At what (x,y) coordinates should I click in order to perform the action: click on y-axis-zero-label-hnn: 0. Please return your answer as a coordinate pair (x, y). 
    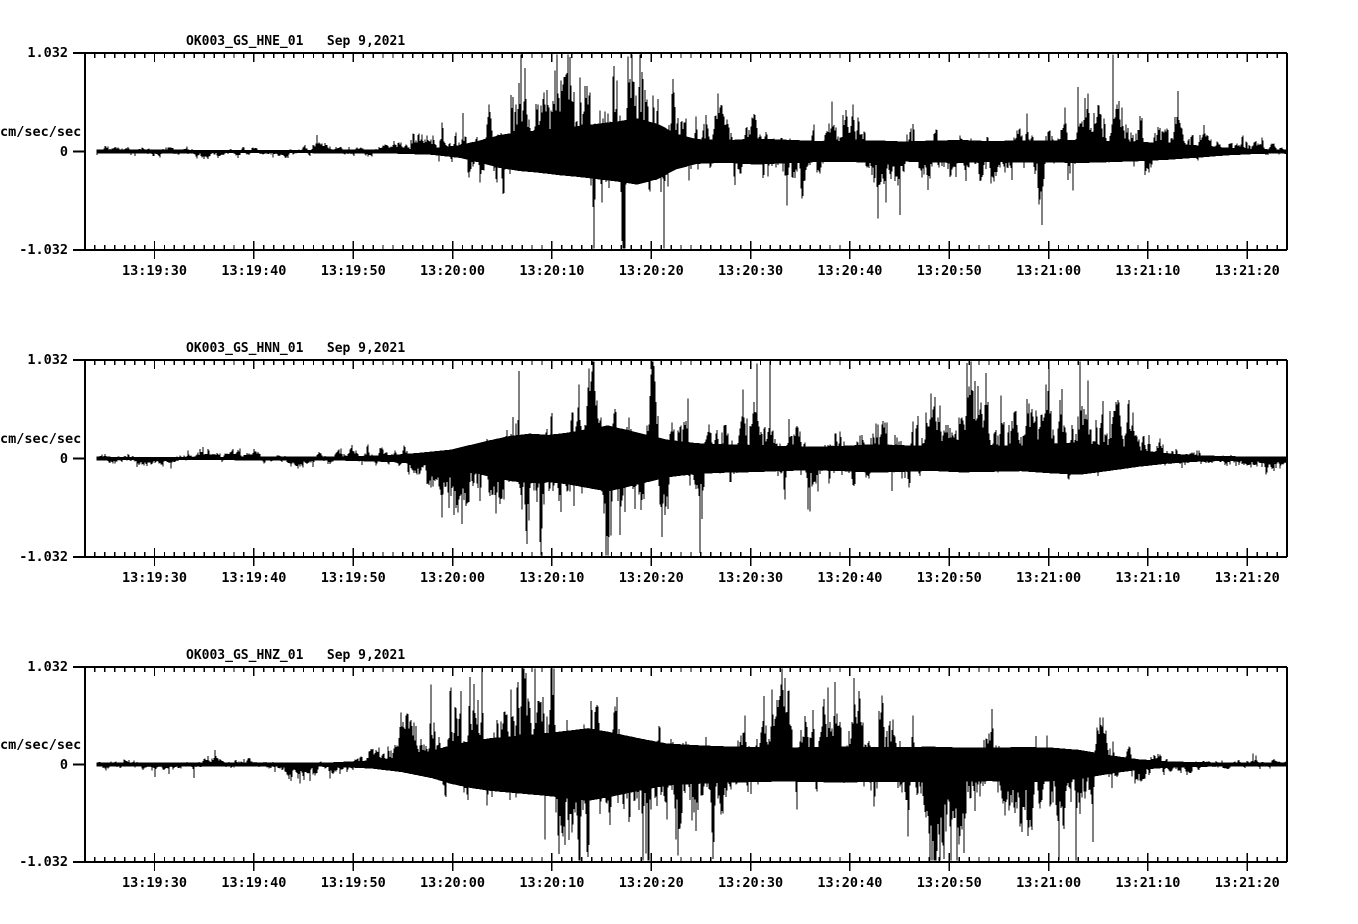
    Looking at the image, I should click on (63, 458).